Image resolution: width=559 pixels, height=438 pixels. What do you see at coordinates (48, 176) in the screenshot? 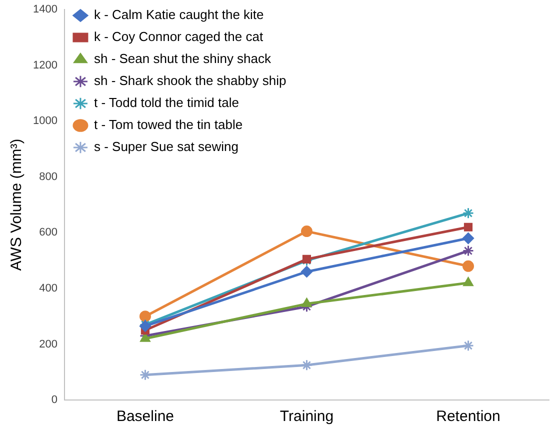
I see `y-tick-label: 800` at bounding box center [48, 176].